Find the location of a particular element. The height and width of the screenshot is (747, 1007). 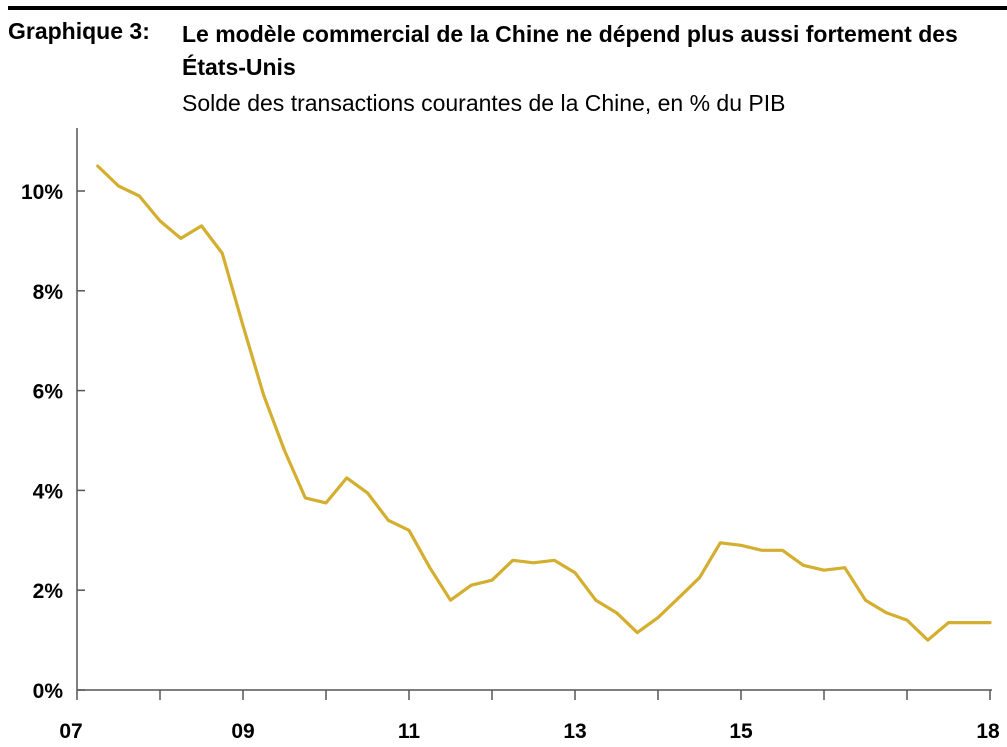

y-tick-label: 10% is located at coordinates (42, 192).